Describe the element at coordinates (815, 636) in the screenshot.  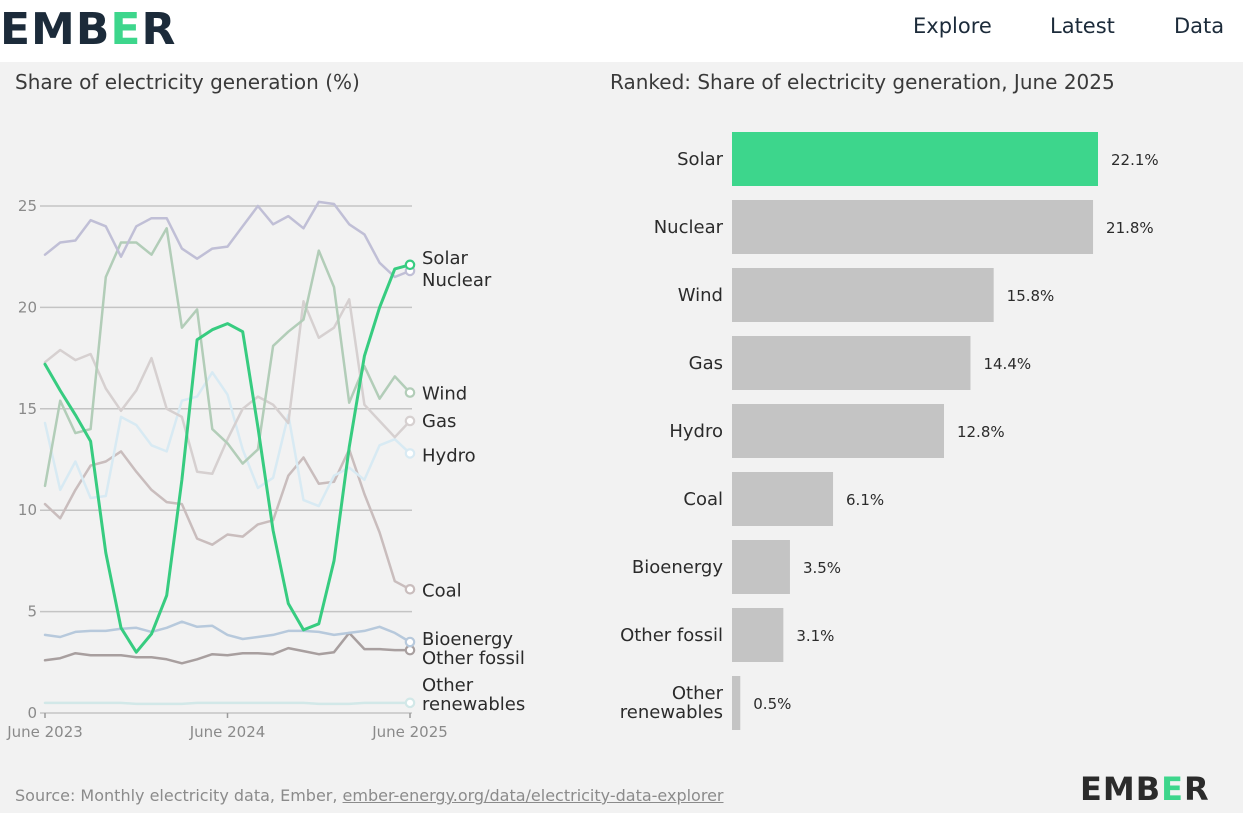
I see `bar-value-label: 3.1%` at that location.